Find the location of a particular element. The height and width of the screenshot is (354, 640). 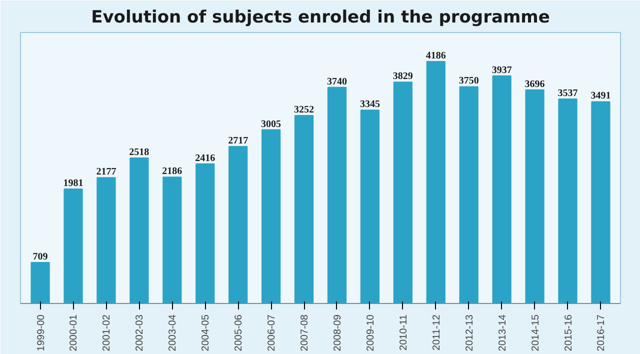

x-tick-label: 2011-12 is located at coordinates (436, 332).